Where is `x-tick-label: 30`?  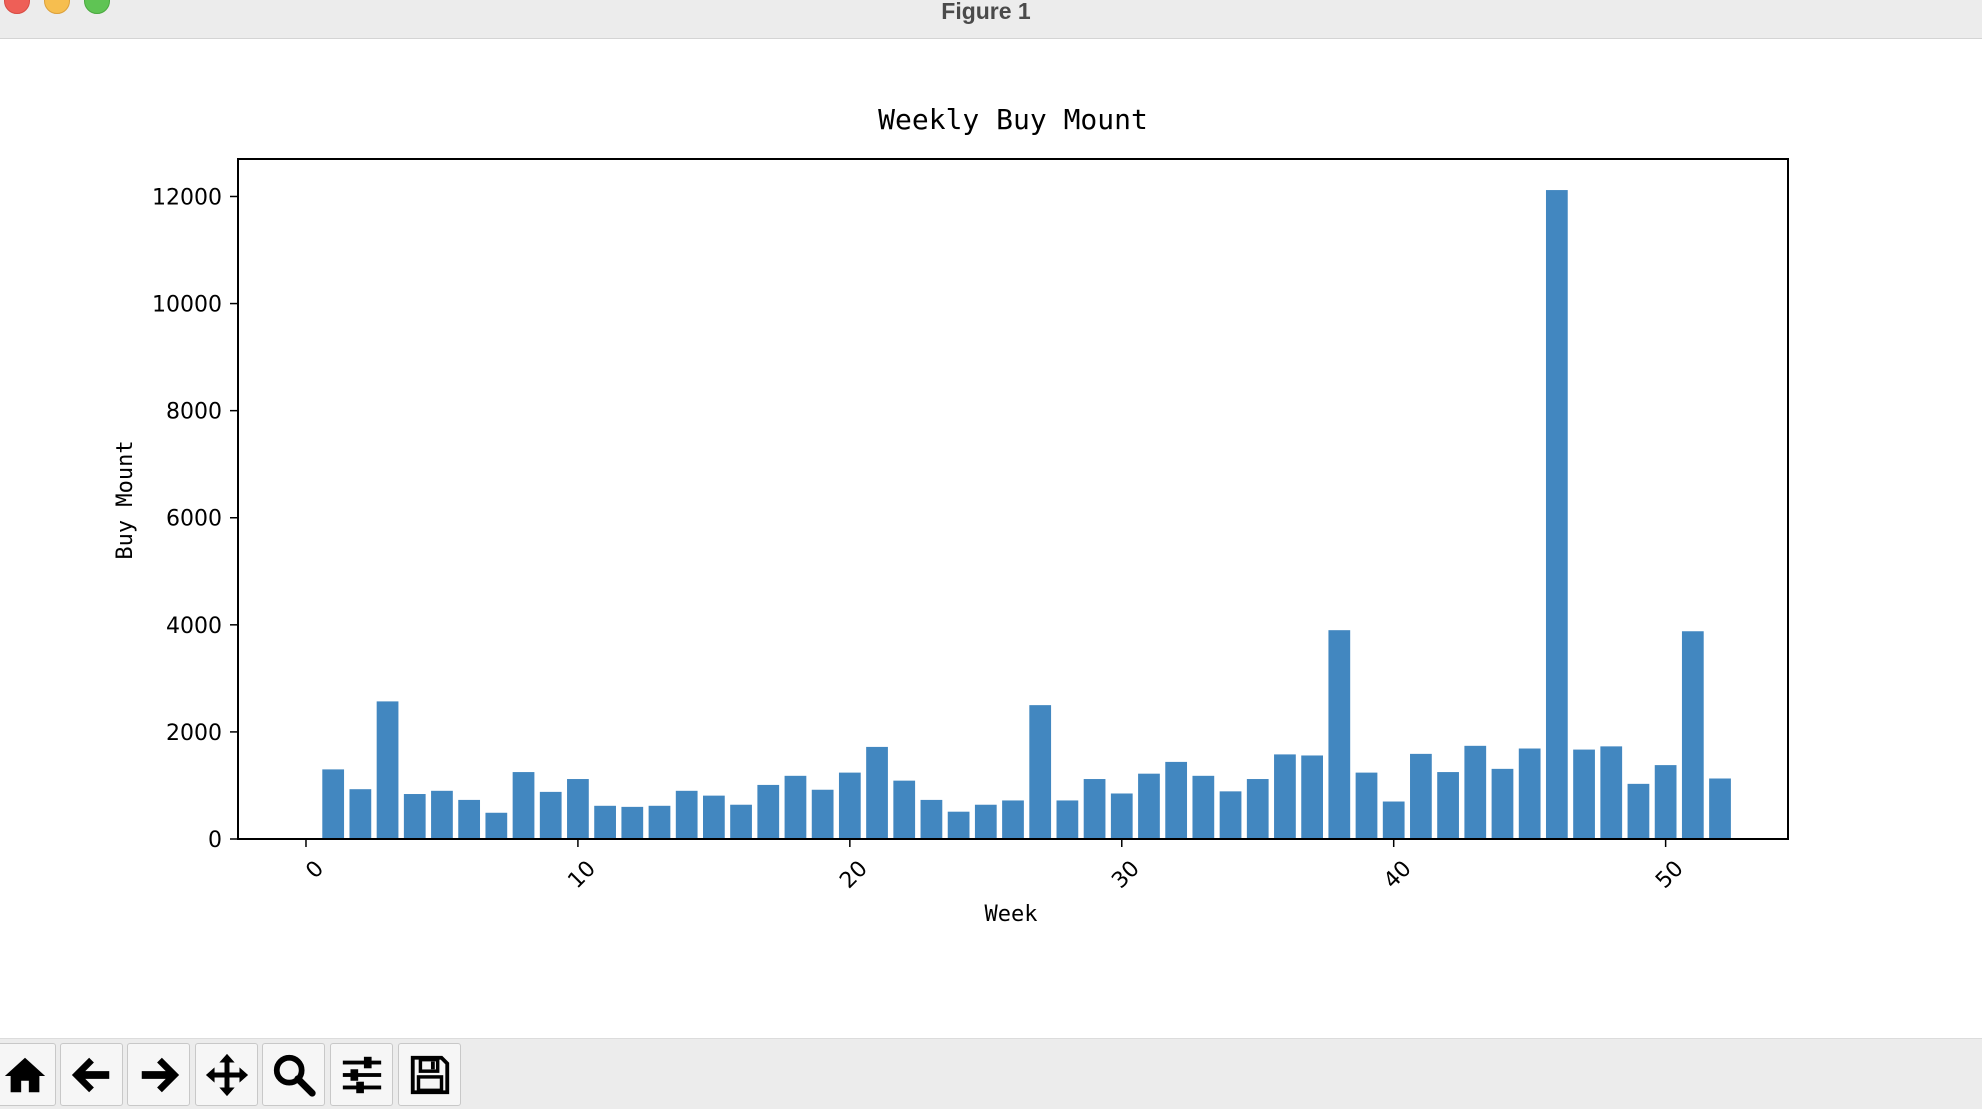
x-tick-label: 30 is located at coordinates (1125, 874).